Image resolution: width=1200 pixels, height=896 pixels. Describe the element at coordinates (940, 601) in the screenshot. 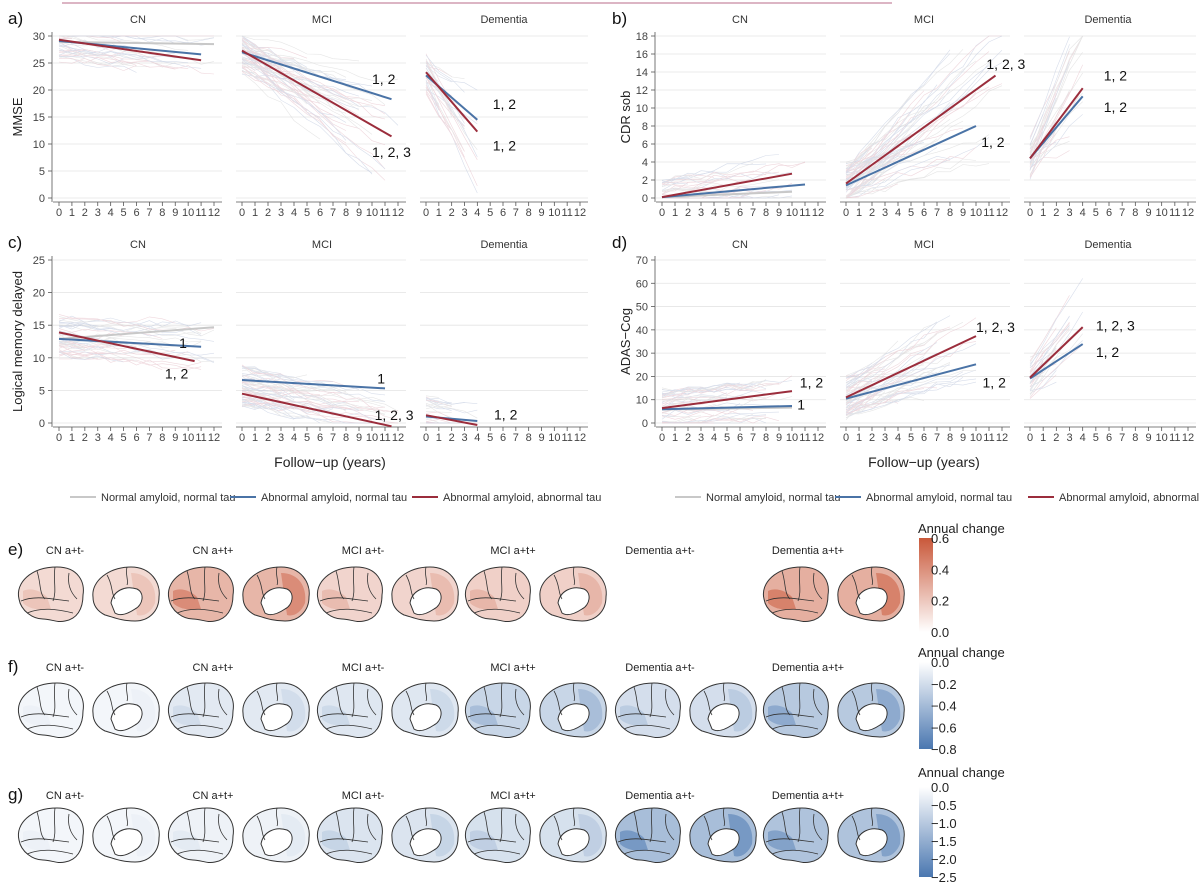

I see `colorbar-tick-label: 0.2` at that location.